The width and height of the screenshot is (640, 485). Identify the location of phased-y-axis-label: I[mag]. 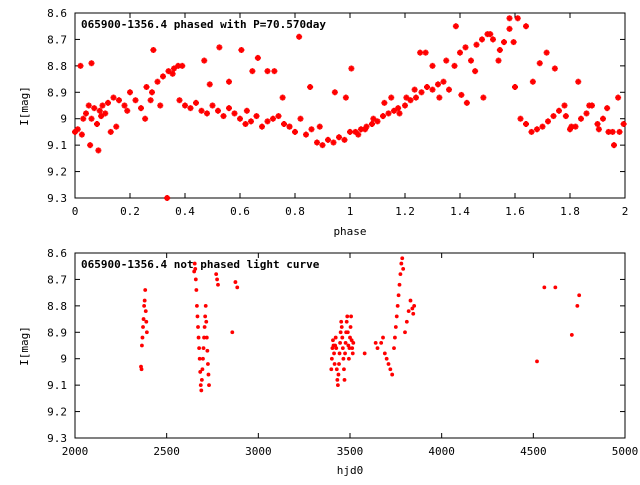
(24, 106).